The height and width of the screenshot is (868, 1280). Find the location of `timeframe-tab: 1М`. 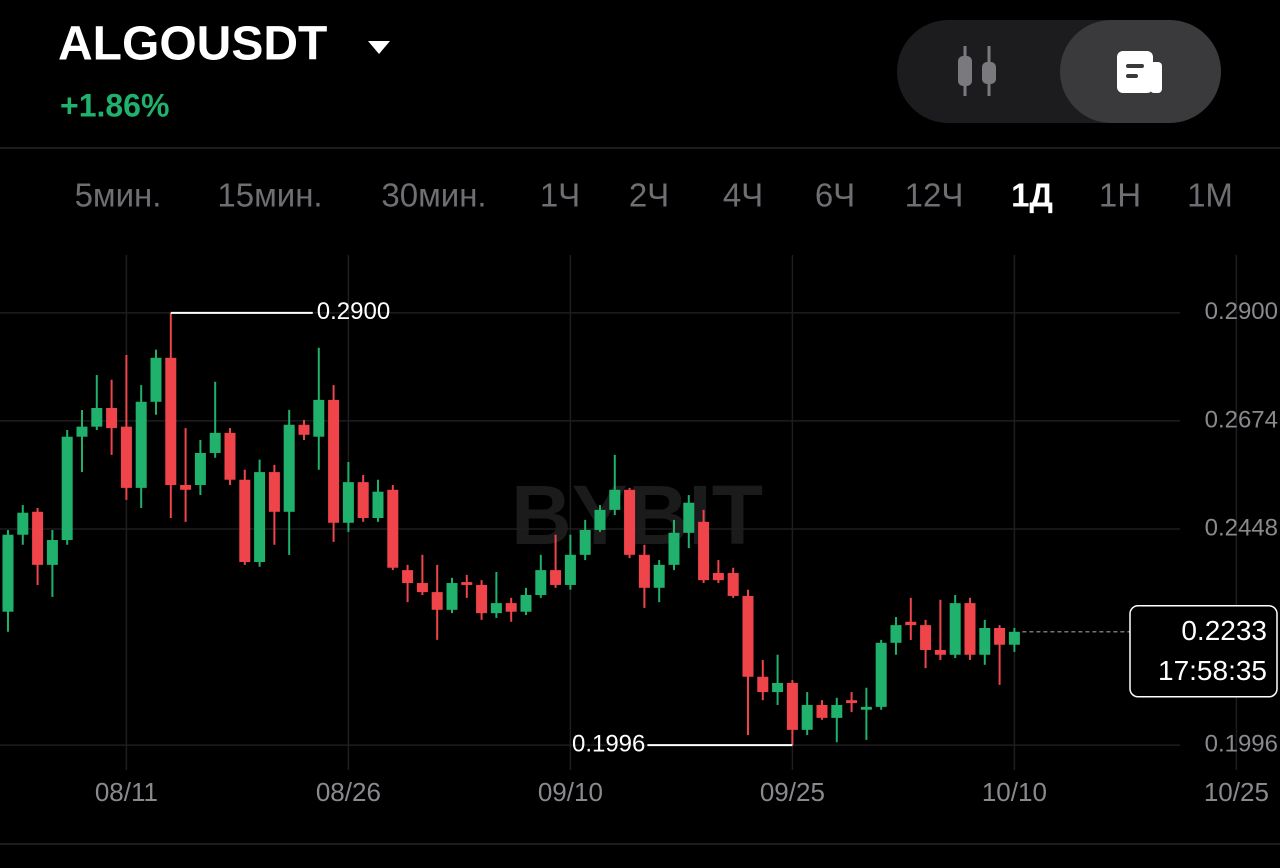

timeframe-tab: 1М is located at coordinates (1210, 195).